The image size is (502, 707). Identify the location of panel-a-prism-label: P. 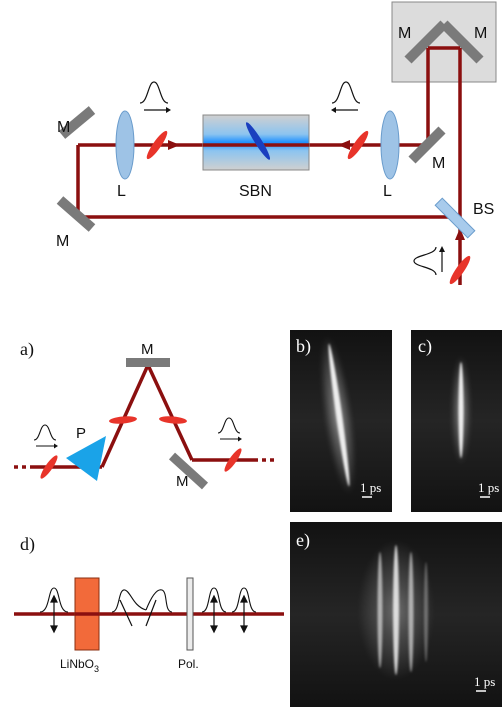
(81, 433).